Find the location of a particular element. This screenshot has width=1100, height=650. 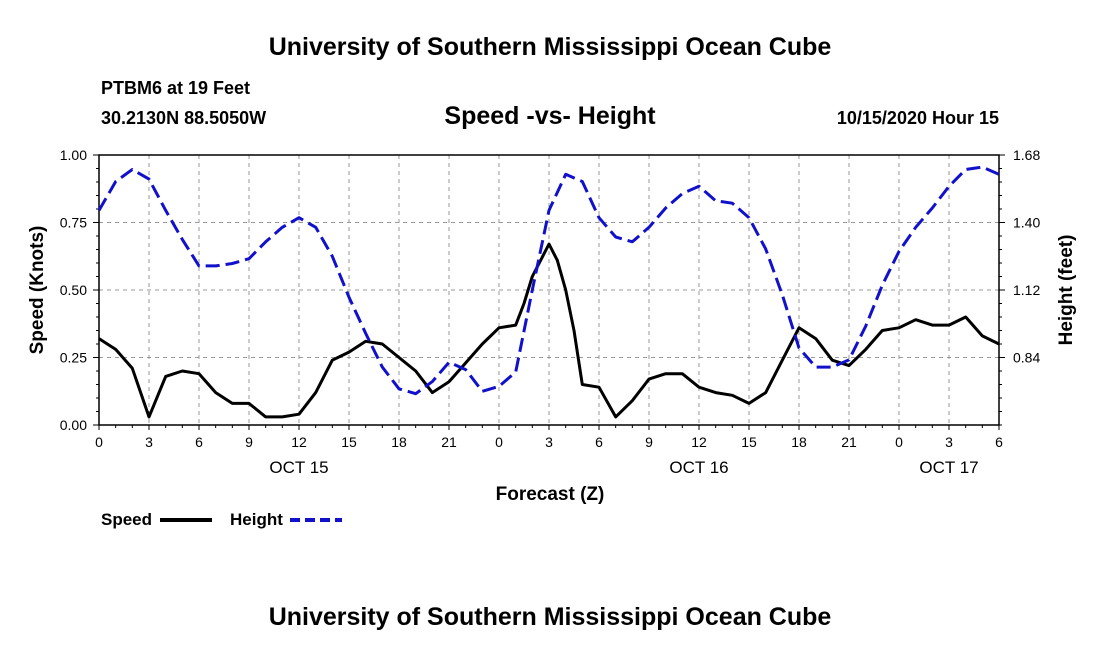

chart-subtitle: Speed -vs- Height is located at coordinates (550, 116).